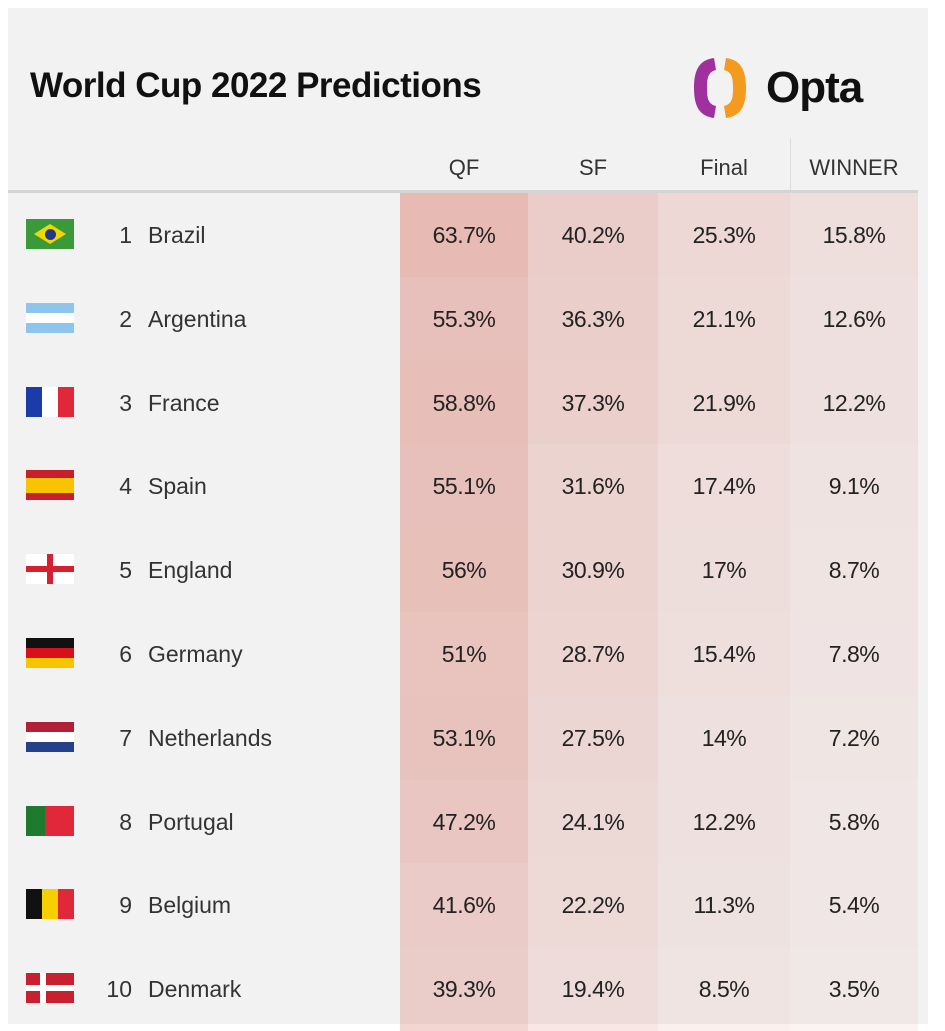 The width and height of the screenshot is (945, 1031). Describe the element at coordinates (191, 821) in the screenshot. I see `team-name: Portugal` at that location.